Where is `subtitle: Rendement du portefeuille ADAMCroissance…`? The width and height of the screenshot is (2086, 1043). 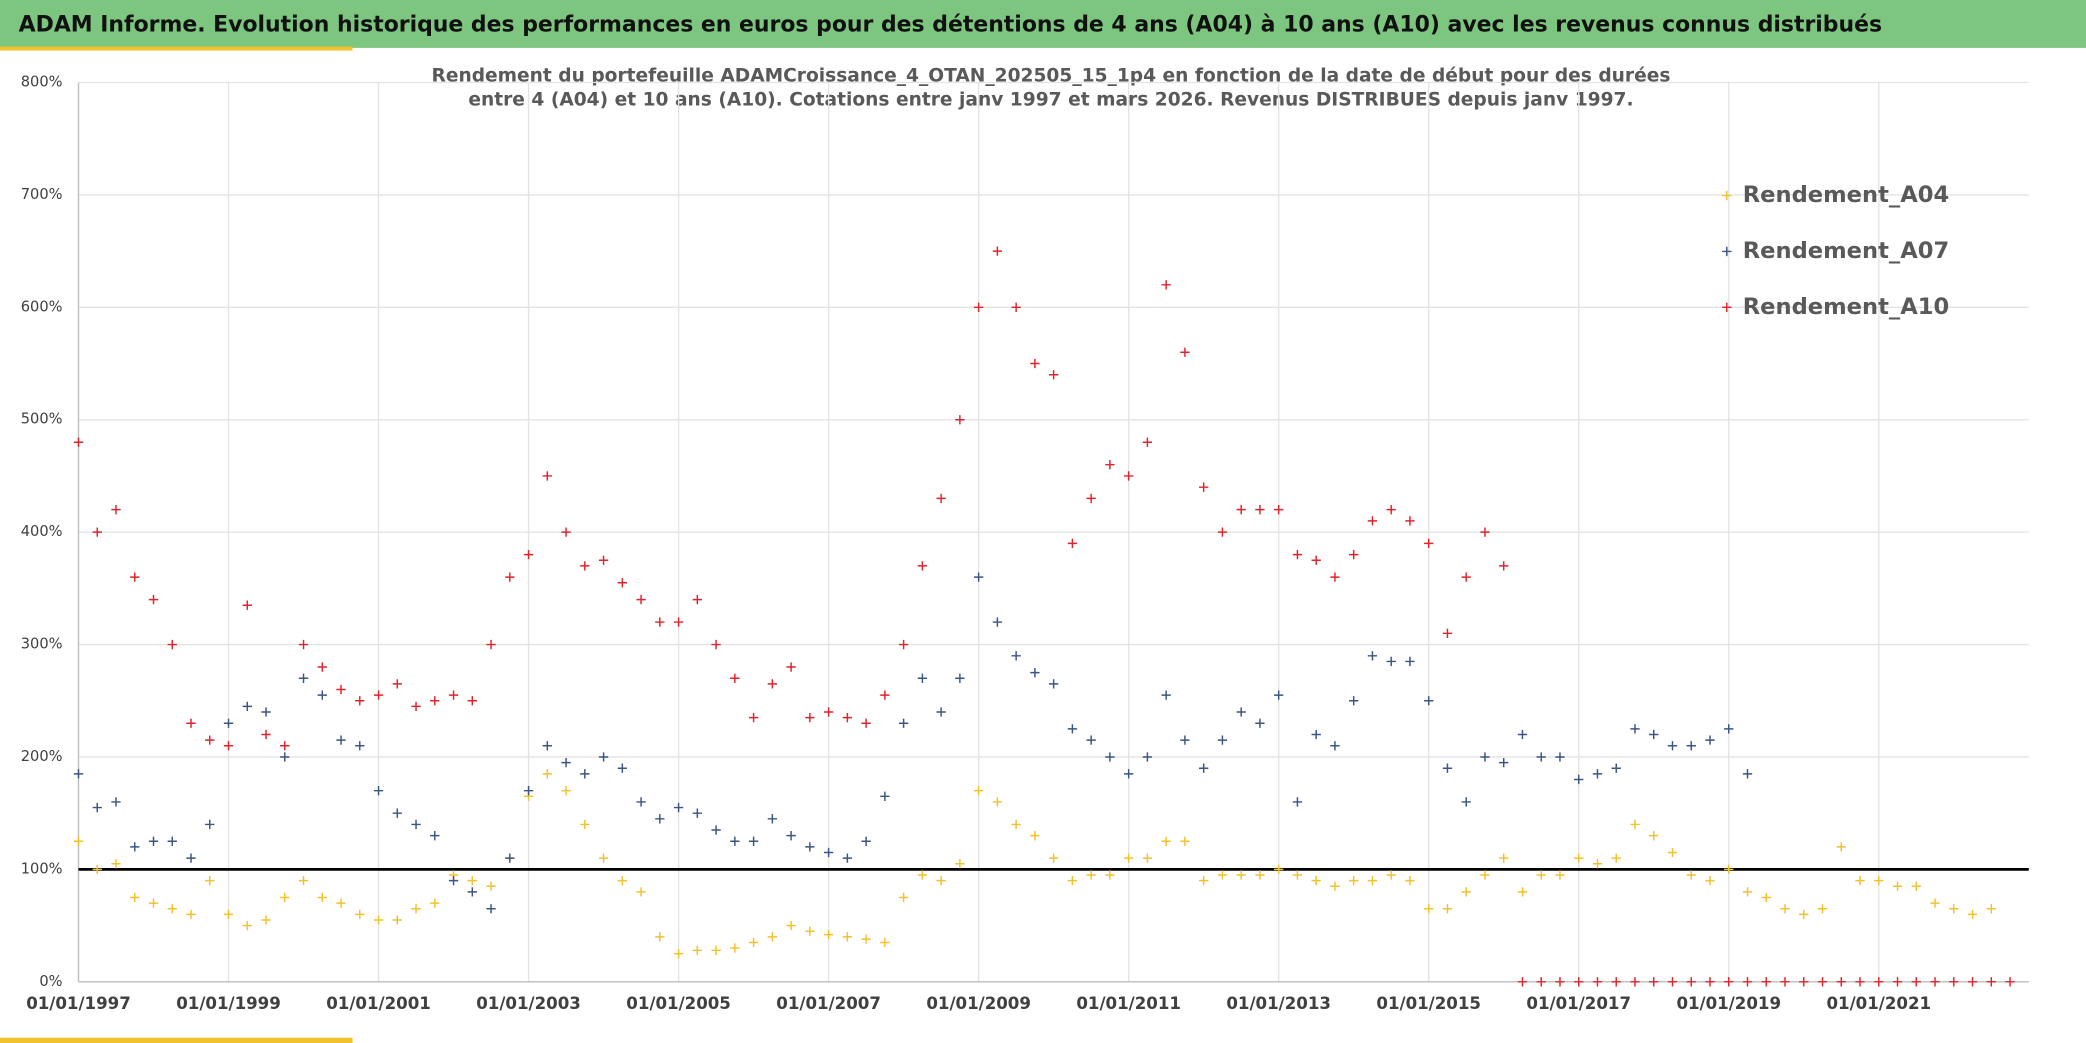
subtitle: Rendement du portefeuille ADAMCroissance… is located at coordinates (1051, 75).